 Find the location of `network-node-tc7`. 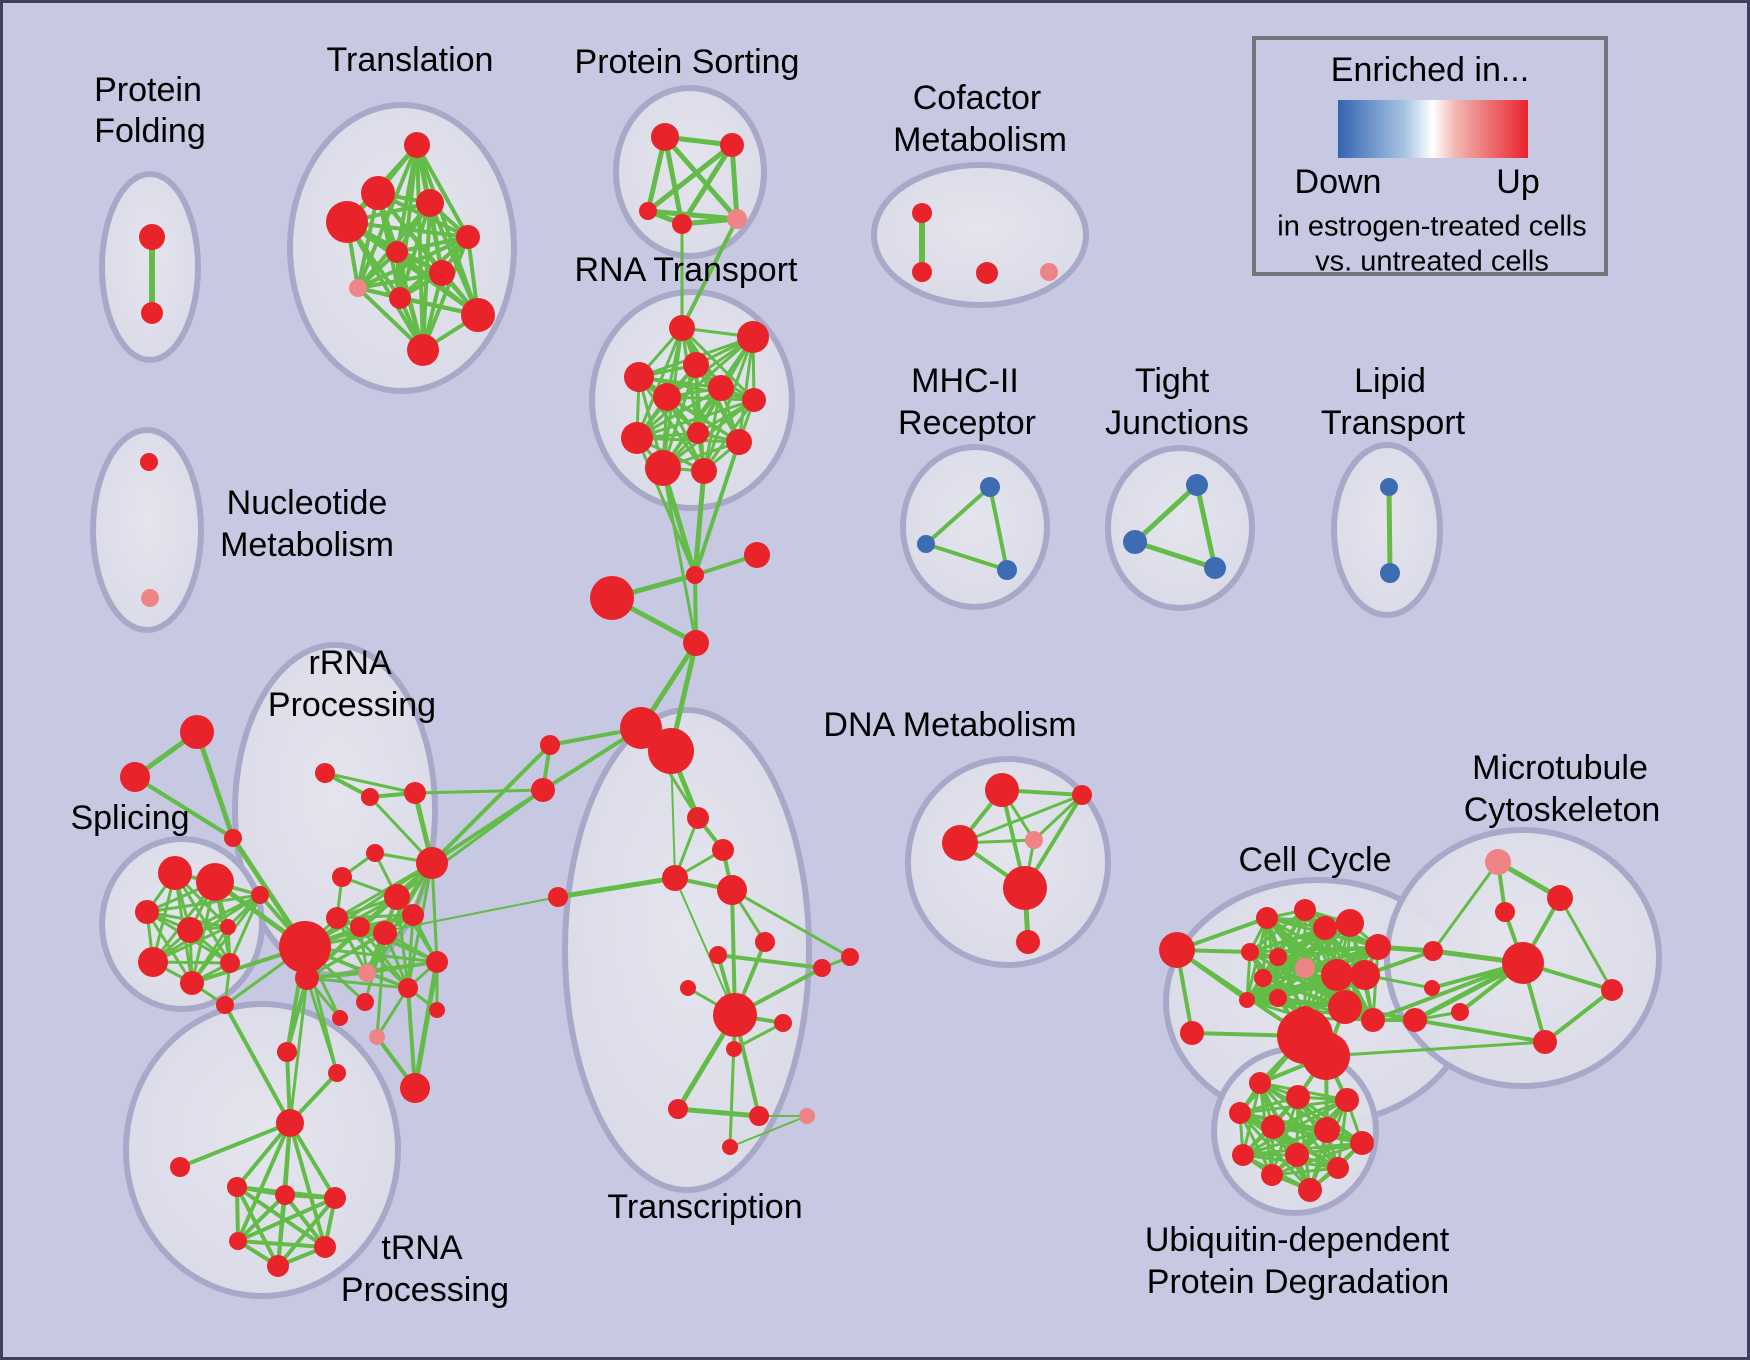

network-node-tc7 is located at coordinates (688, 988).